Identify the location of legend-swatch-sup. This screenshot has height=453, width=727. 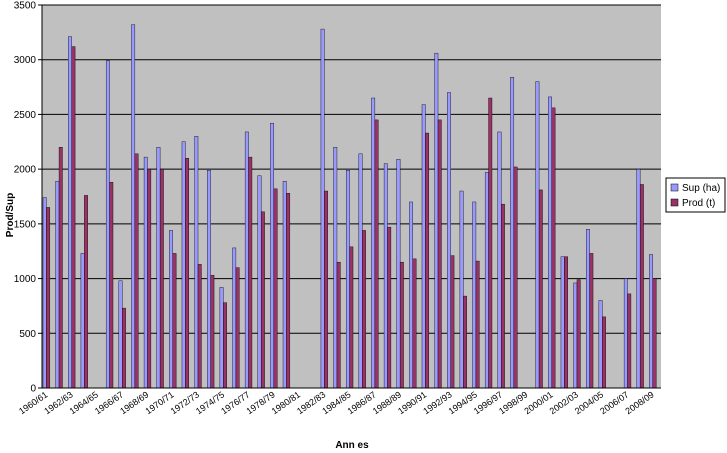
(674, 187).